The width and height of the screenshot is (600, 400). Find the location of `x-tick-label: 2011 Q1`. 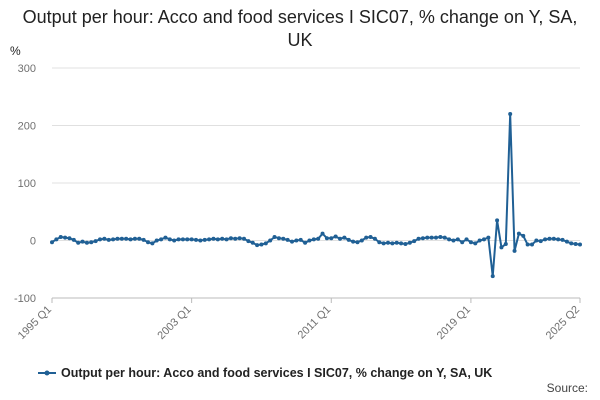

x-tick-label: 2011 Q1 is located at coordinates (315, 323).